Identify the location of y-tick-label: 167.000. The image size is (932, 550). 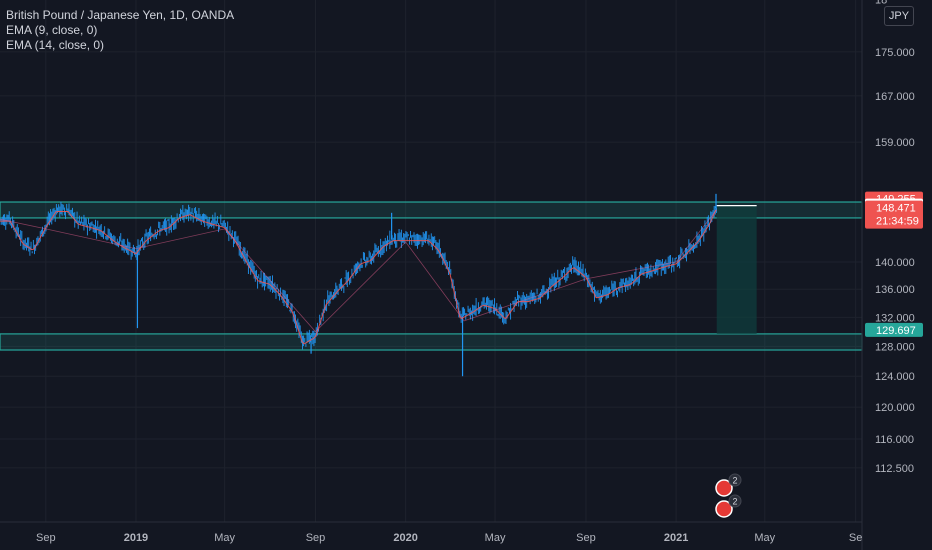
(895, 97).